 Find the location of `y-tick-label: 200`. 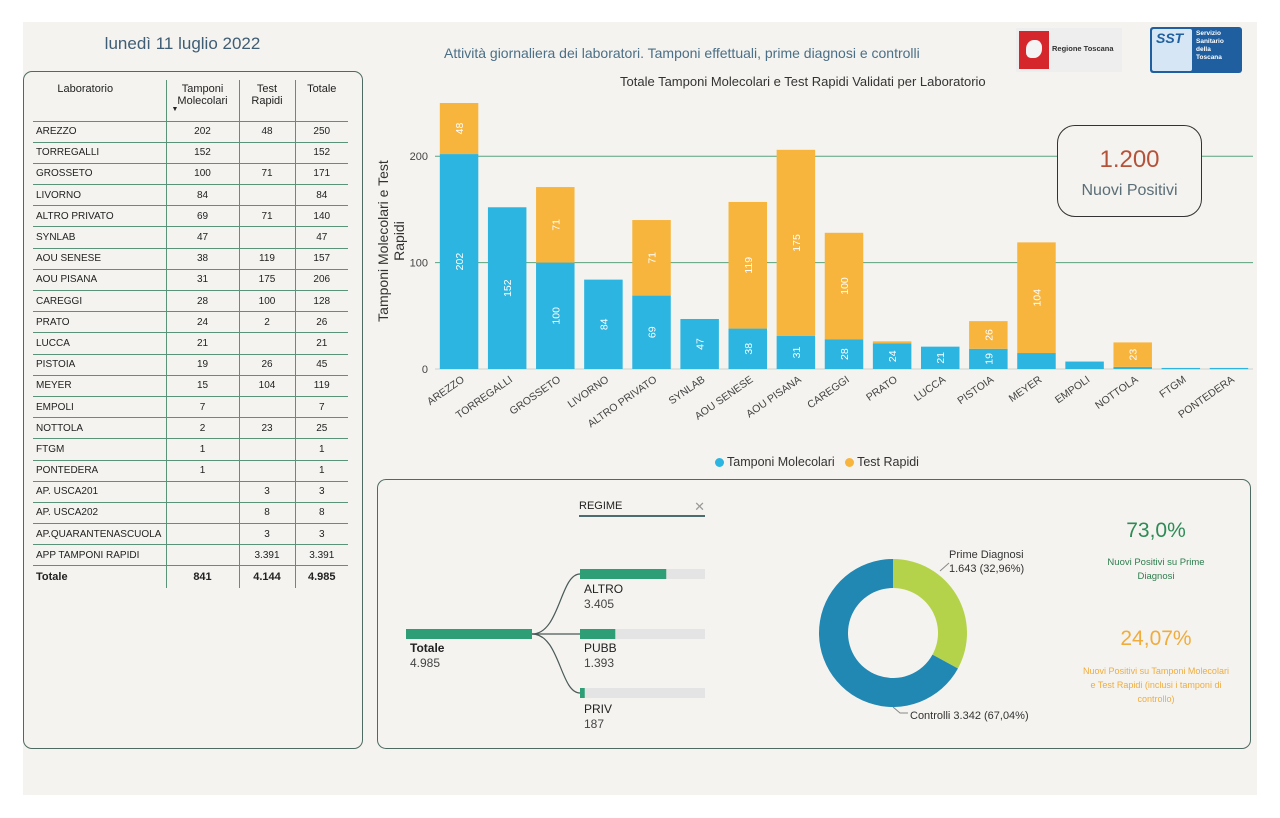

y-tick-label: 200 is located at coordinates (419, 157).